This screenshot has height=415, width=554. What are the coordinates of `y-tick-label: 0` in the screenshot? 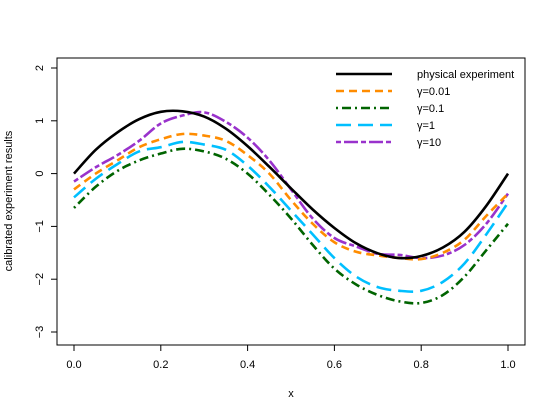 It's located at (40, 174).